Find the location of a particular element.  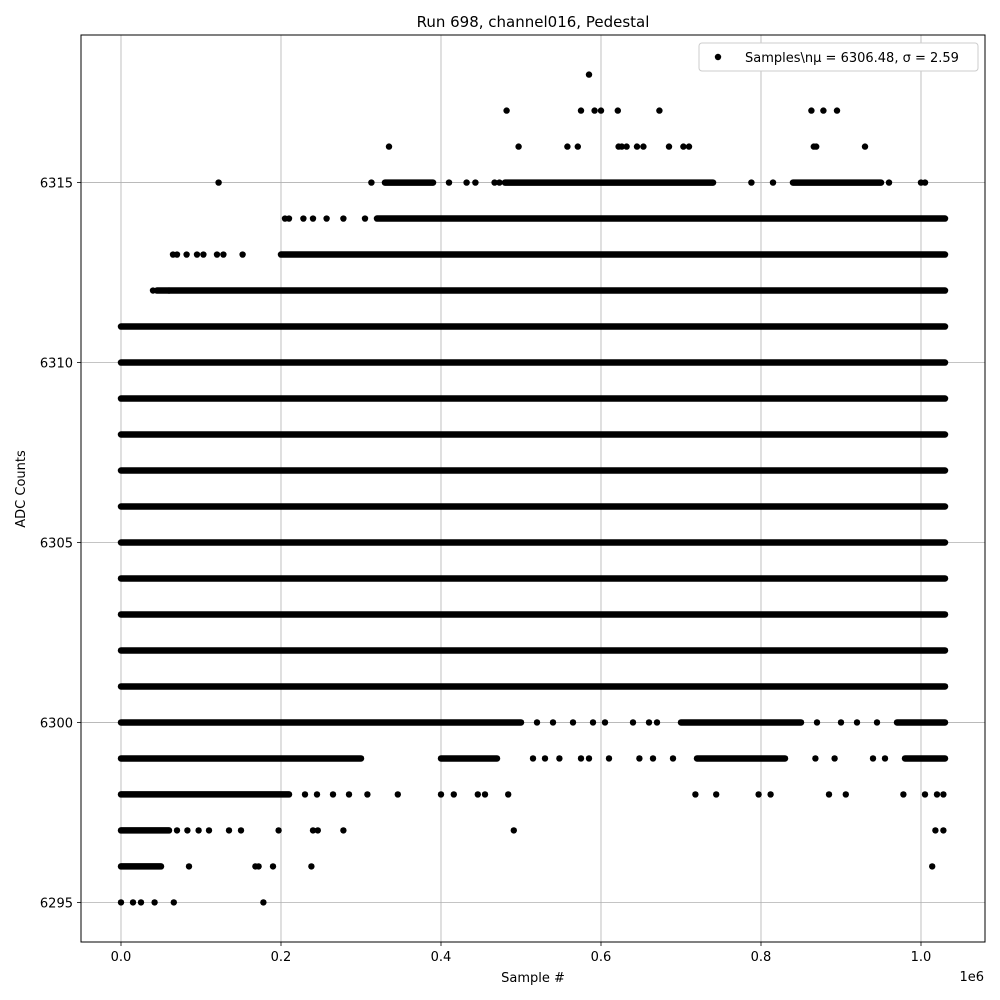

legend-label: Samples\nμ = 6306.48, σ = 2.59 is located at coordinates (852, 58).